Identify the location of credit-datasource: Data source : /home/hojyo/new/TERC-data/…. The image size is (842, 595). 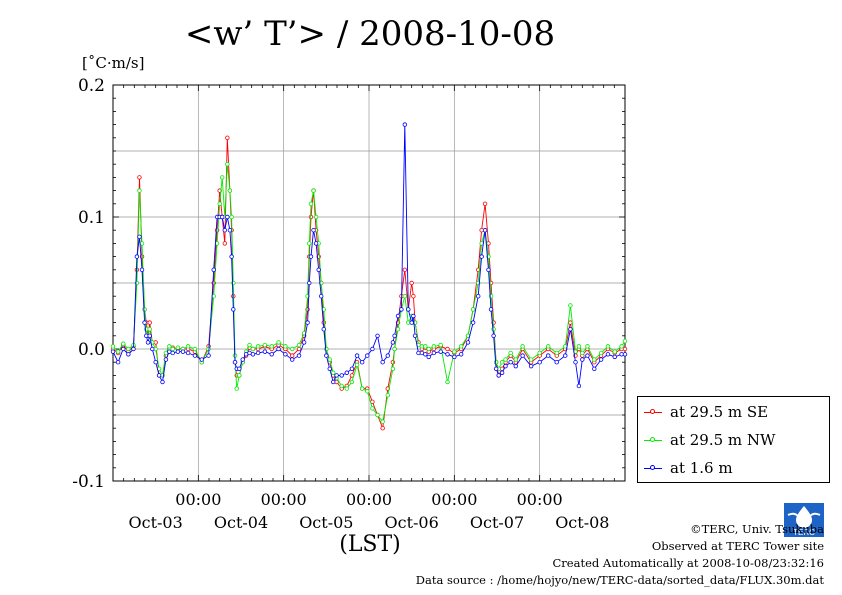
(619, 580).